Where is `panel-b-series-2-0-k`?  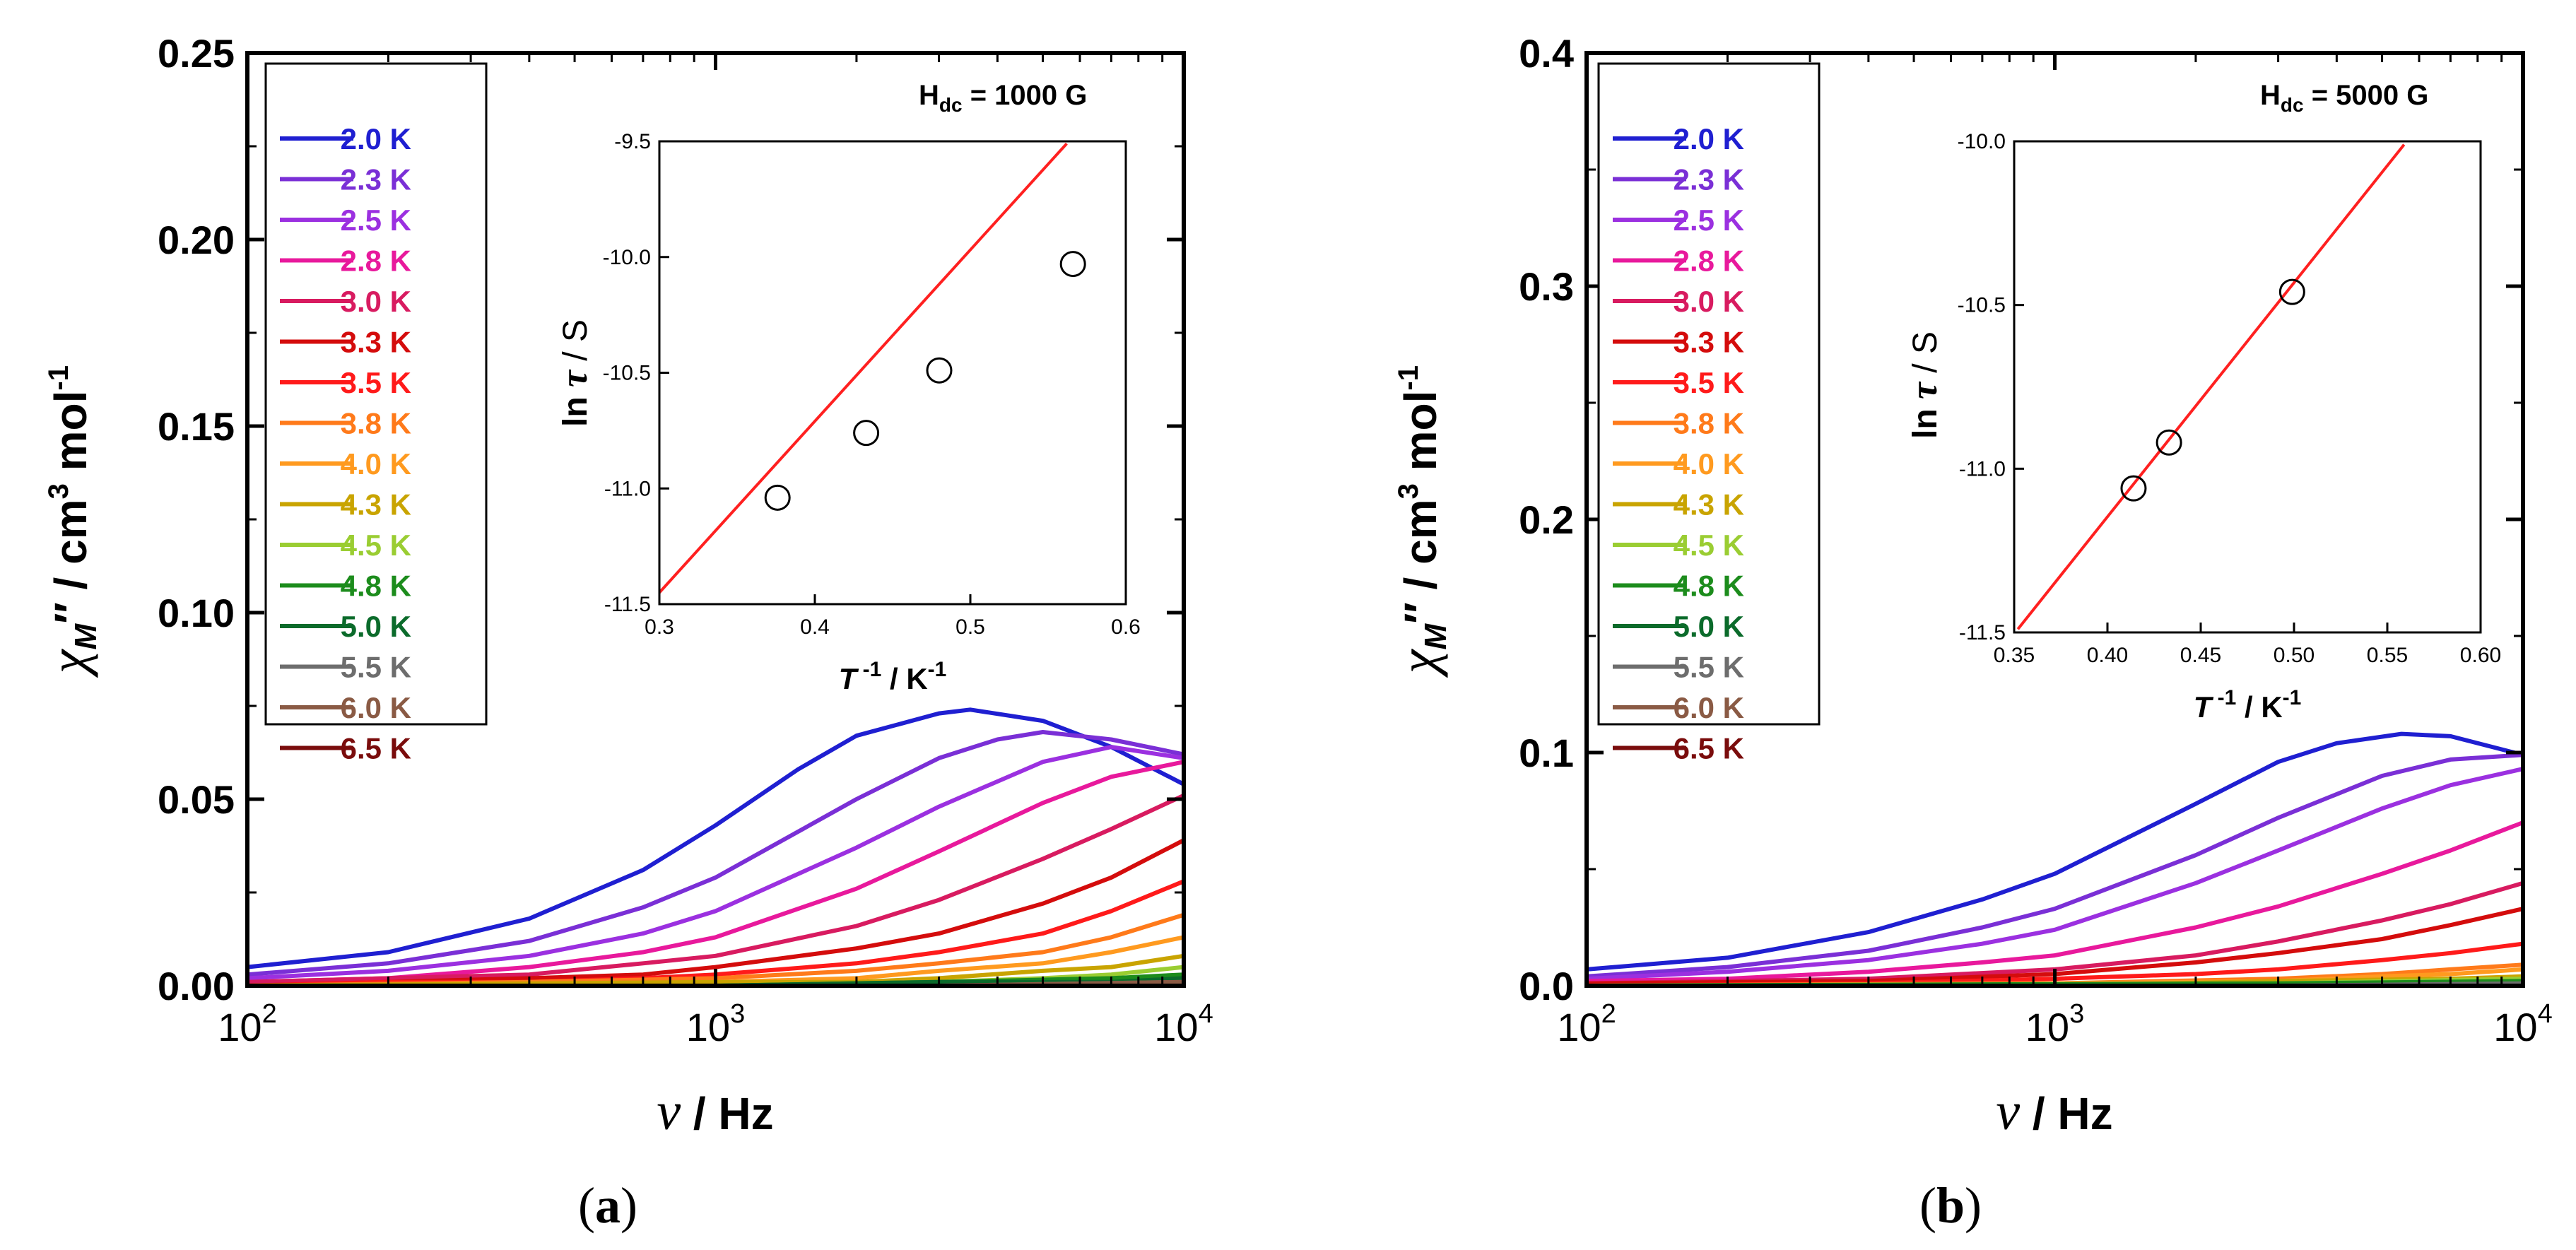 panel-b-series-2-0-k is located at coordinates (2054, 851).